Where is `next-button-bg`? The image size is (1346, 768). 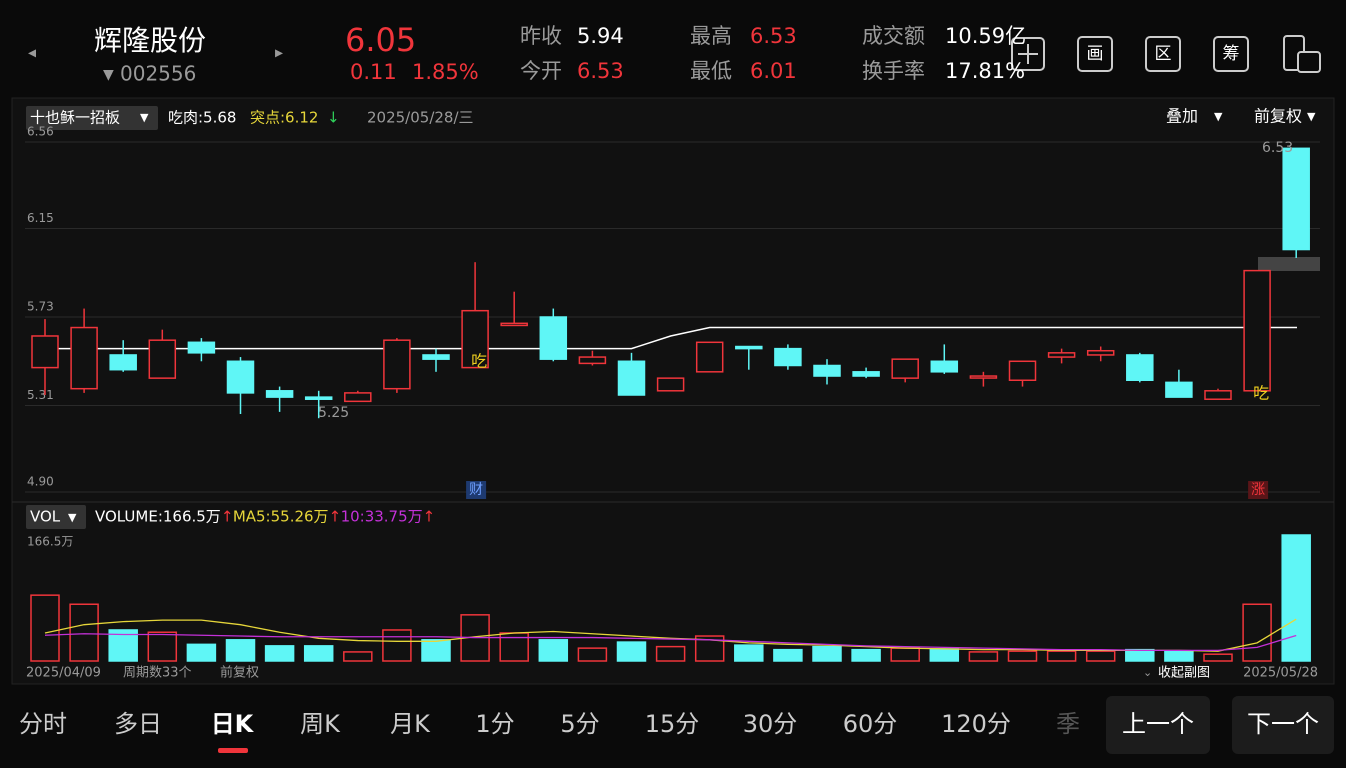 next-button-bg is located at coordinates (1283, 725).